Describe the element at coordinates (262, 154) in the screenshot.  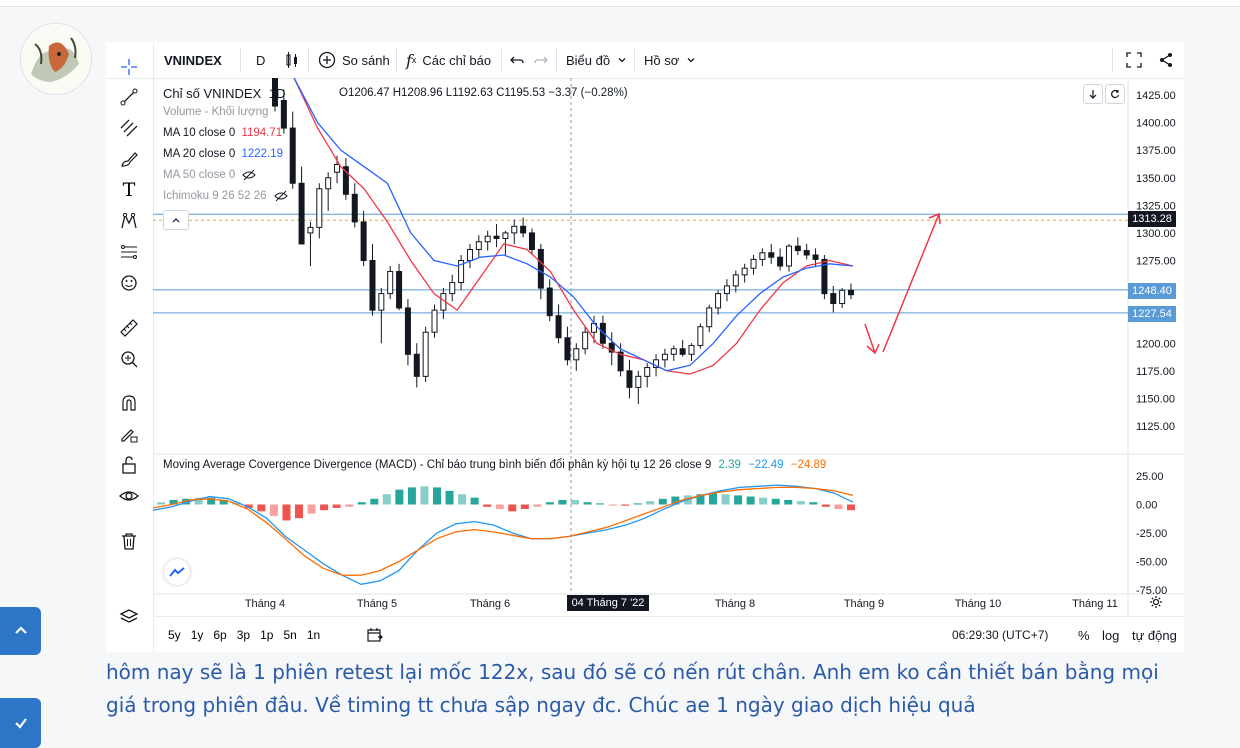
I see `ma20-value: 1222.19` at that location.